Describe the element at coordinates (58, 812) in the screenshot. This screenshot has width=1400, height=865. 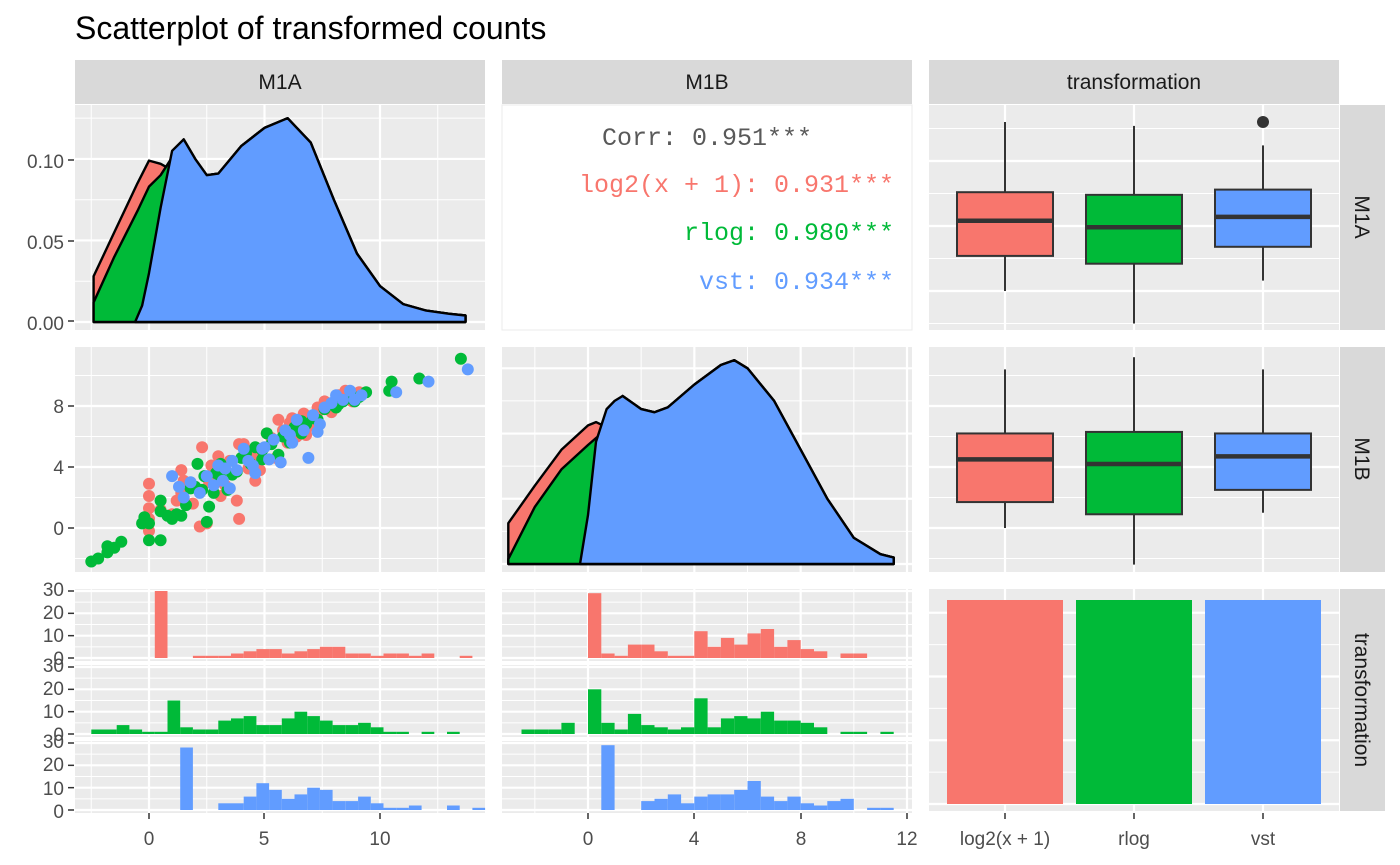
I see `y-tick-row3: 0` at that location.